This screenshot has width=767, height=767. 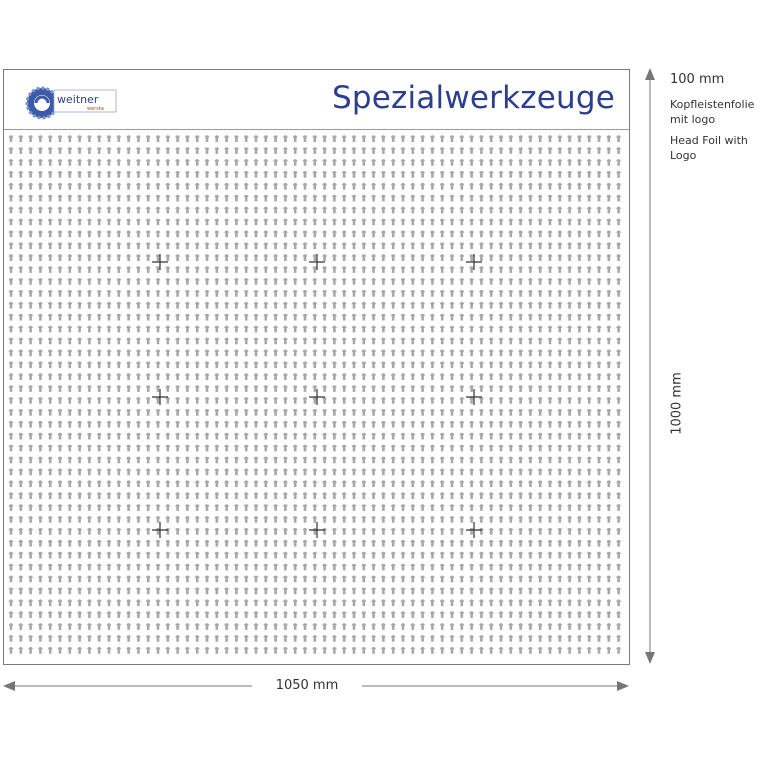 What do you see at coordinates (650, 658) in the screenshot?
I see `arrow-down-icon` at bounding box center [650, 658].